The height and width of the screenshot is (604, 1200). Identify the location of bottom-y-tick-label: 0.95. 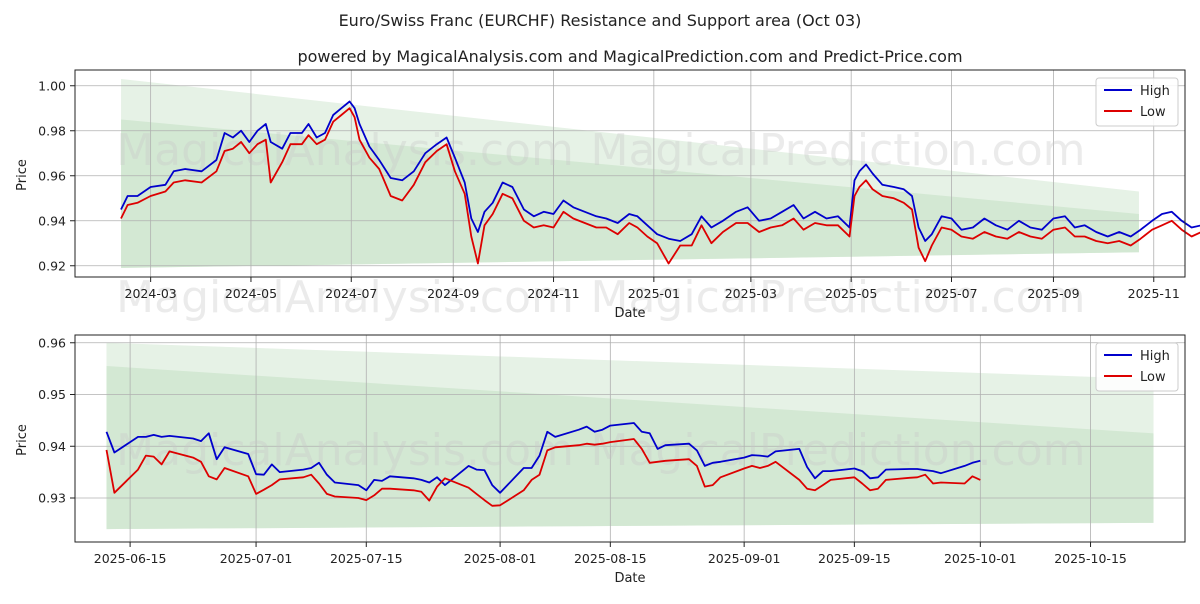
(52, 394).